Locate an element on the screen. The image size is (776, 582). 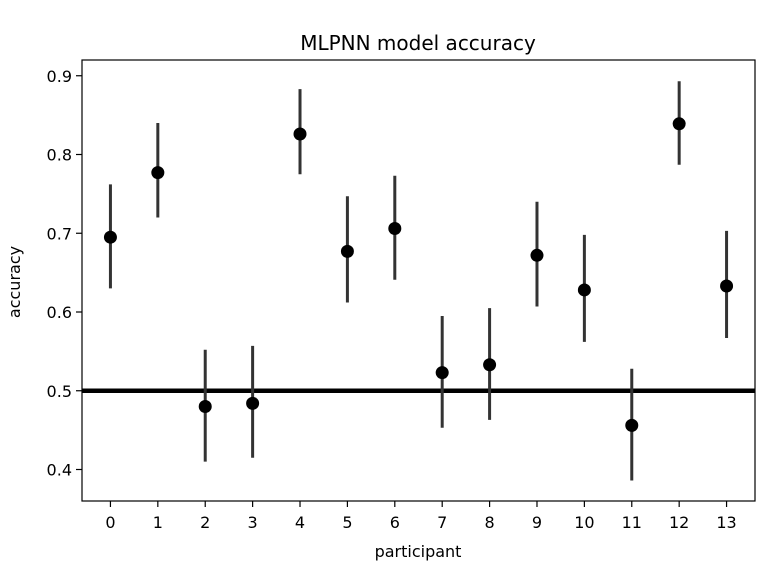
x-tick-label: 11 is located at coordinates (632, 522).